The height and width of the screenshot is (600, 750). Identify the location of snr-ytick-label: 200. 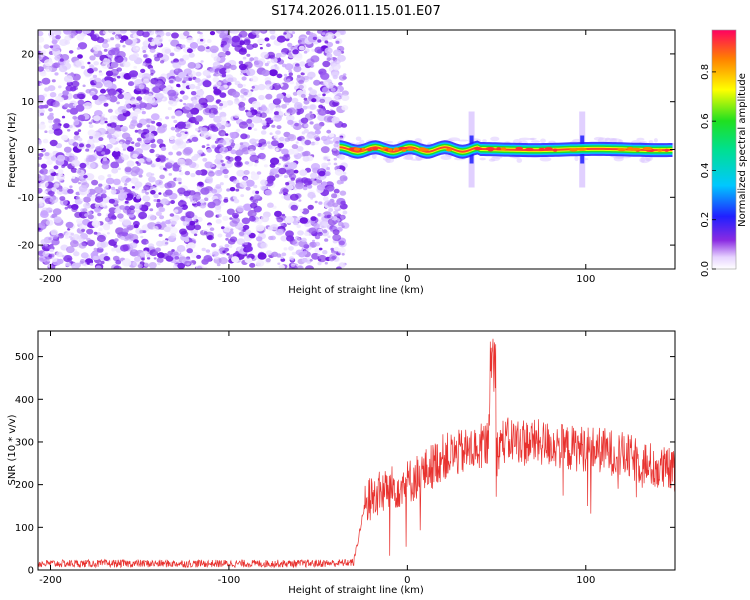
(24, 485).